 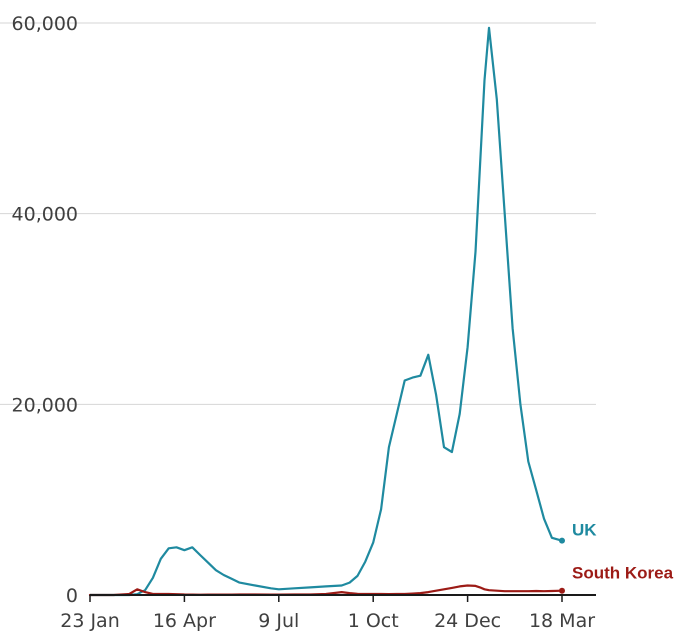 What do you see at coordinates (562, 565) in the screenshot?
I see `series-end-markers` at bounding box center [562, 565].